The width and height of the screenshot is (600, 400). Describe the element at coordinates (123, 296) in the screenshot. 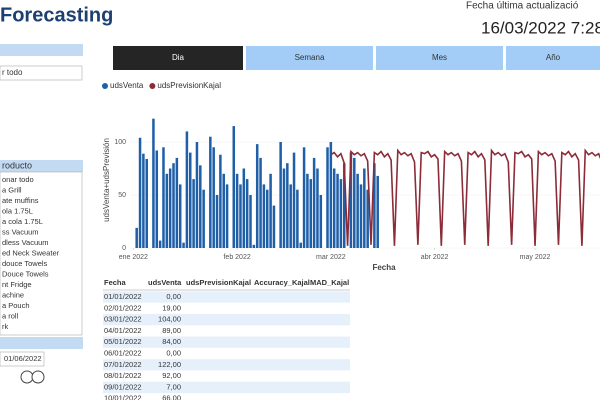

I see `cell: 01/01/2022` at that location.